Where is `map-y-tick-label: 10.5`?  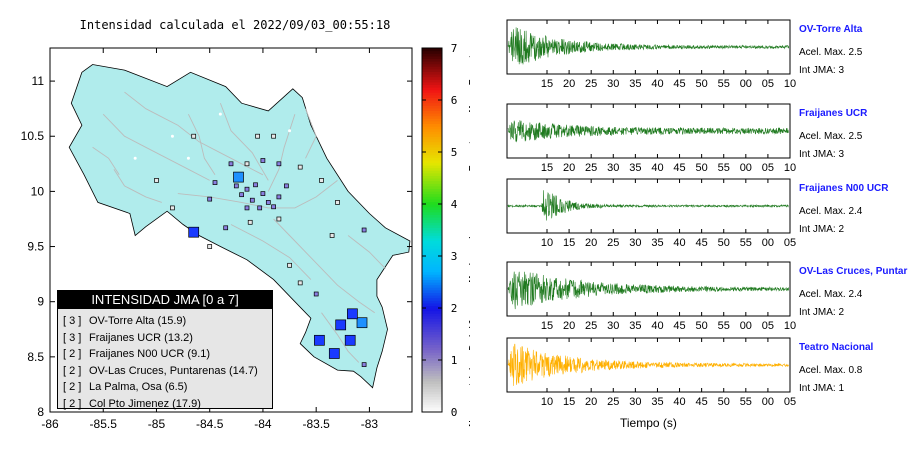 map-y-tick-label: 10.5 is located at coordinates (33, 136).